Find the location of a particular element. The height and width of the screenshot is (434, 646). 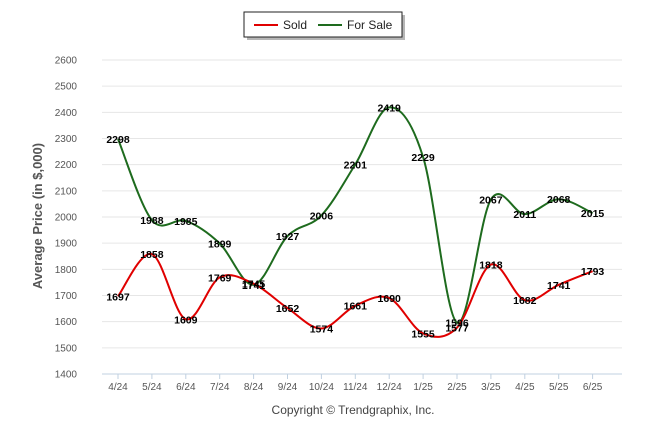

data-label-for-sale: 2015 is located at coordinates (593, 214).